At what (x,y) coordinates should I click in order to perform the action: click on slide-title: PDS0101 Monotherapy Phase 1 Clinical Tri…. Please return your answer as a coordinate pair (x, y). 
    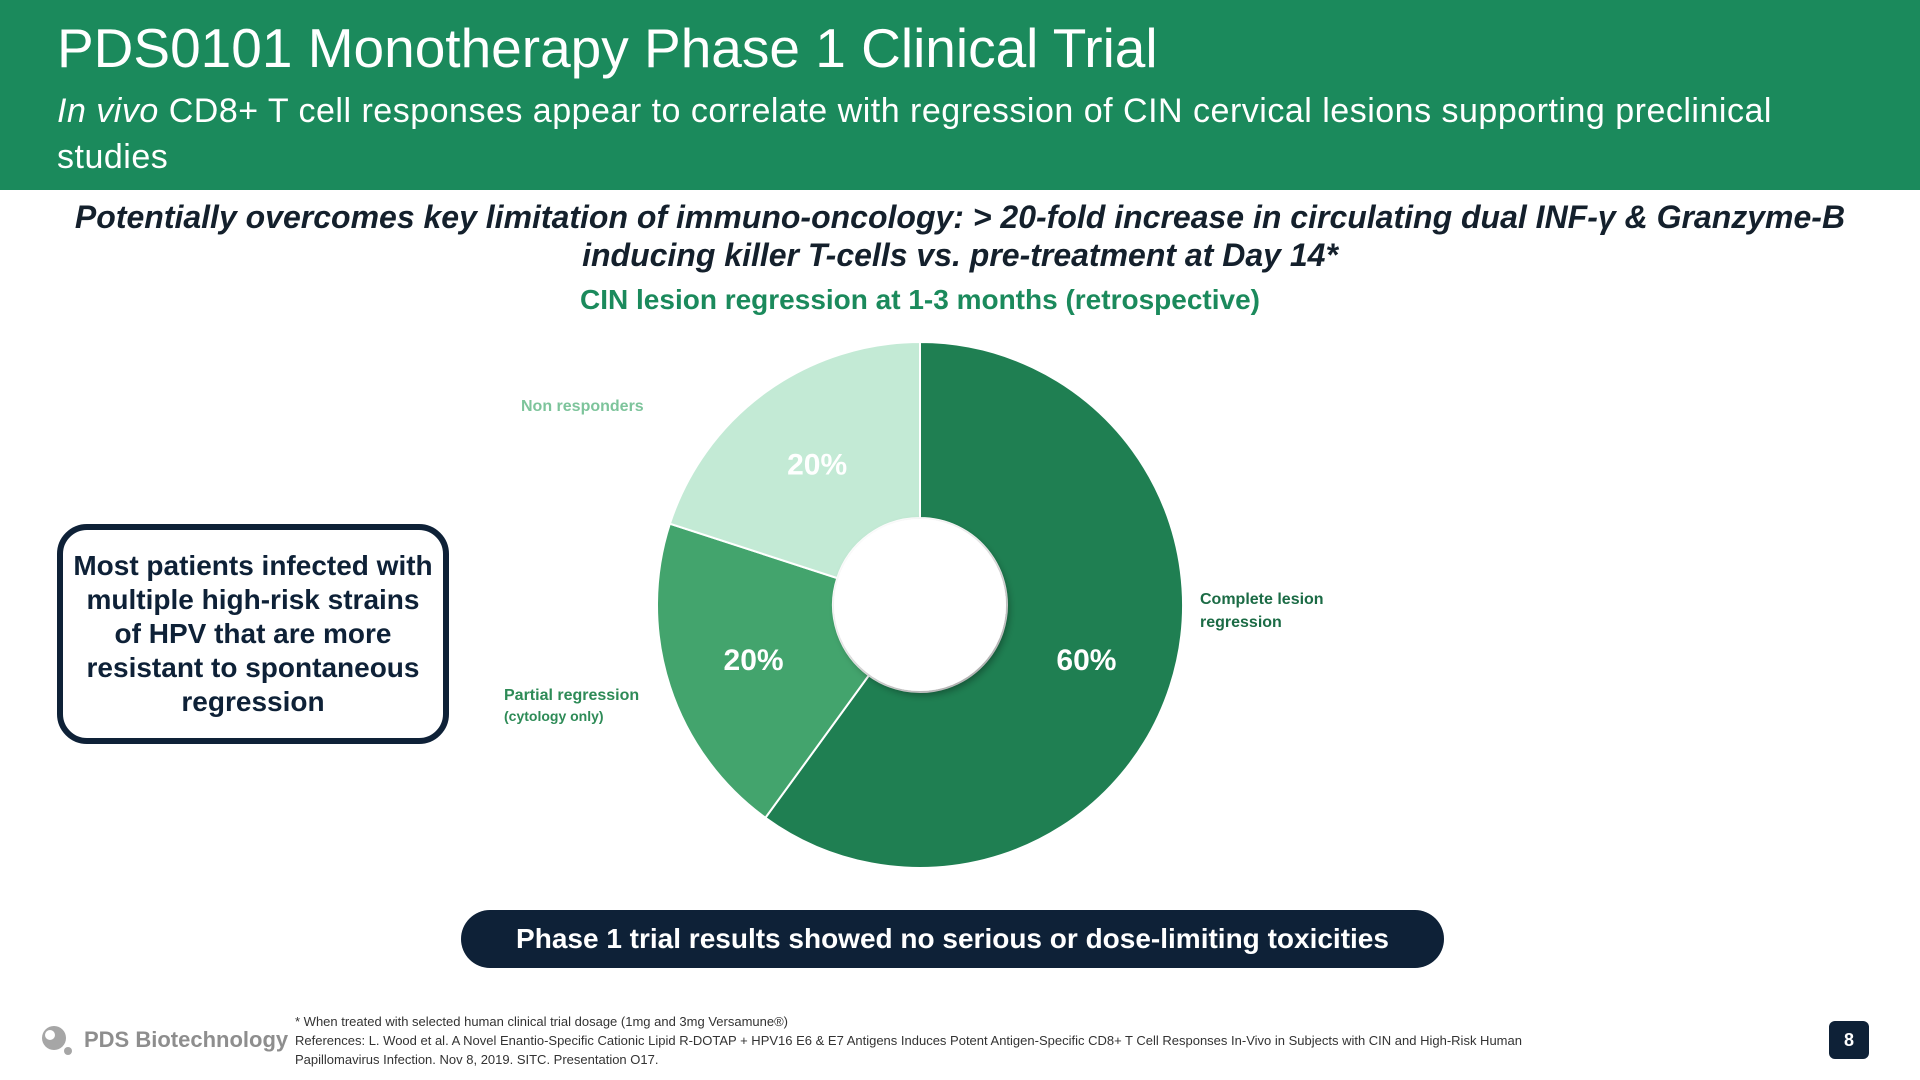
    Looking at the image, I should click on (607, 48).